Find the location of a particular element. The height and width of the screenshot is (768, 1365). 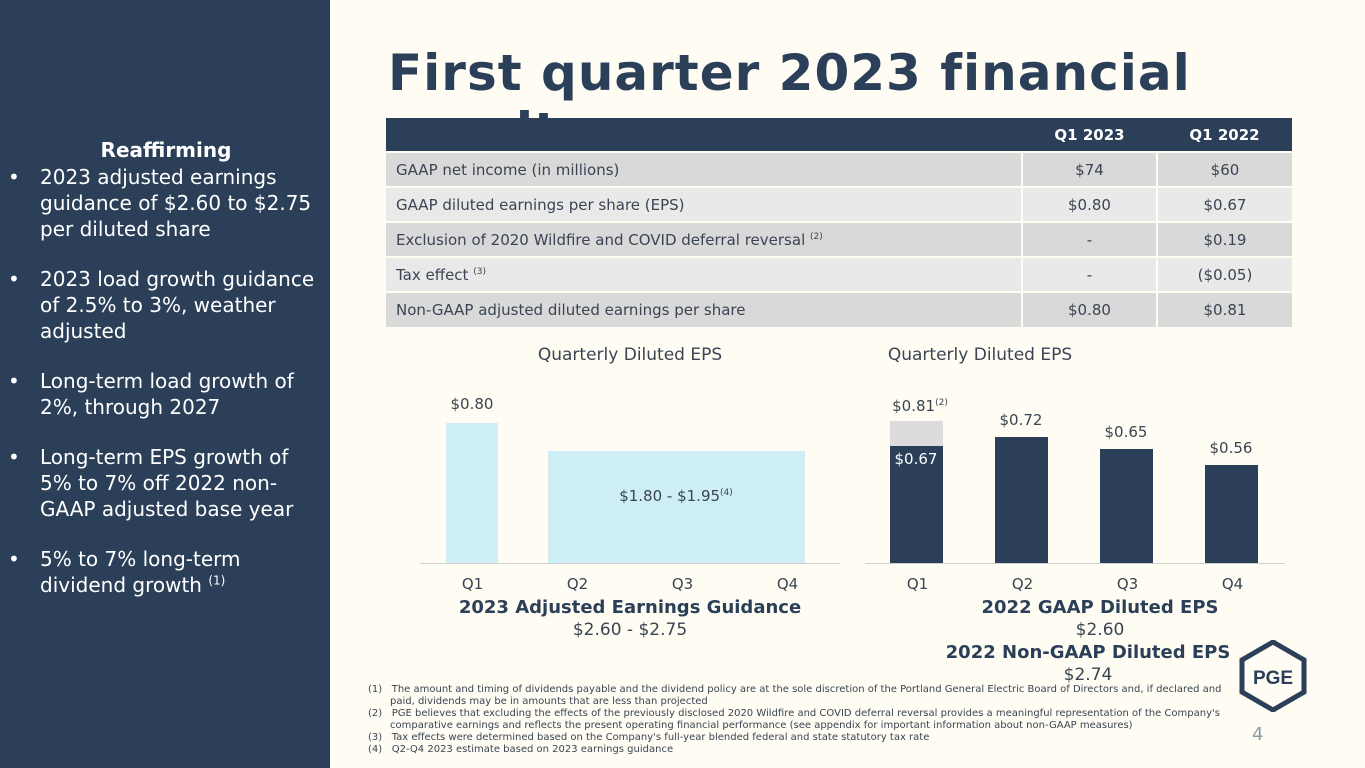

chart-caption: 2023 Adjusted Earnings Guidance is located at coordinates (630, 607).